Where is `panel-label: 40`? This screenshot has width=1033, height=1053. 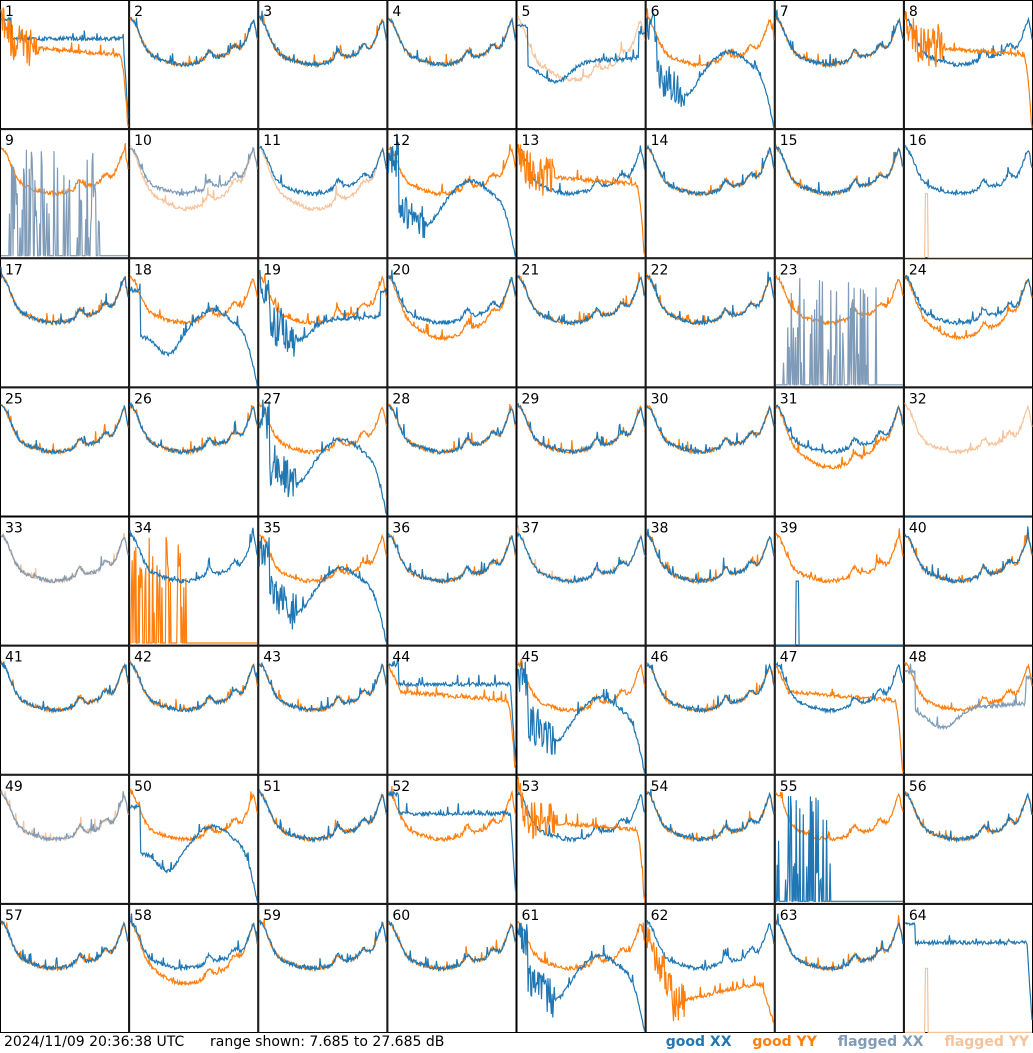 panel-label: 40 is located at coordinates (918, 529).